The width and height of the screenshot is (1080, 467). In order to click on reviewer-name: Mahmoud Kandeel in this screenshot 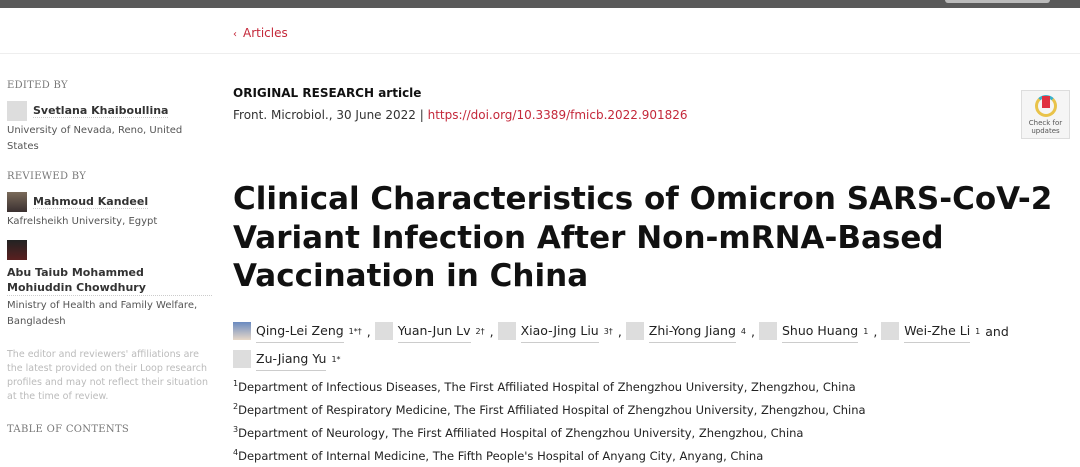, I will do `click(91, 202)`.